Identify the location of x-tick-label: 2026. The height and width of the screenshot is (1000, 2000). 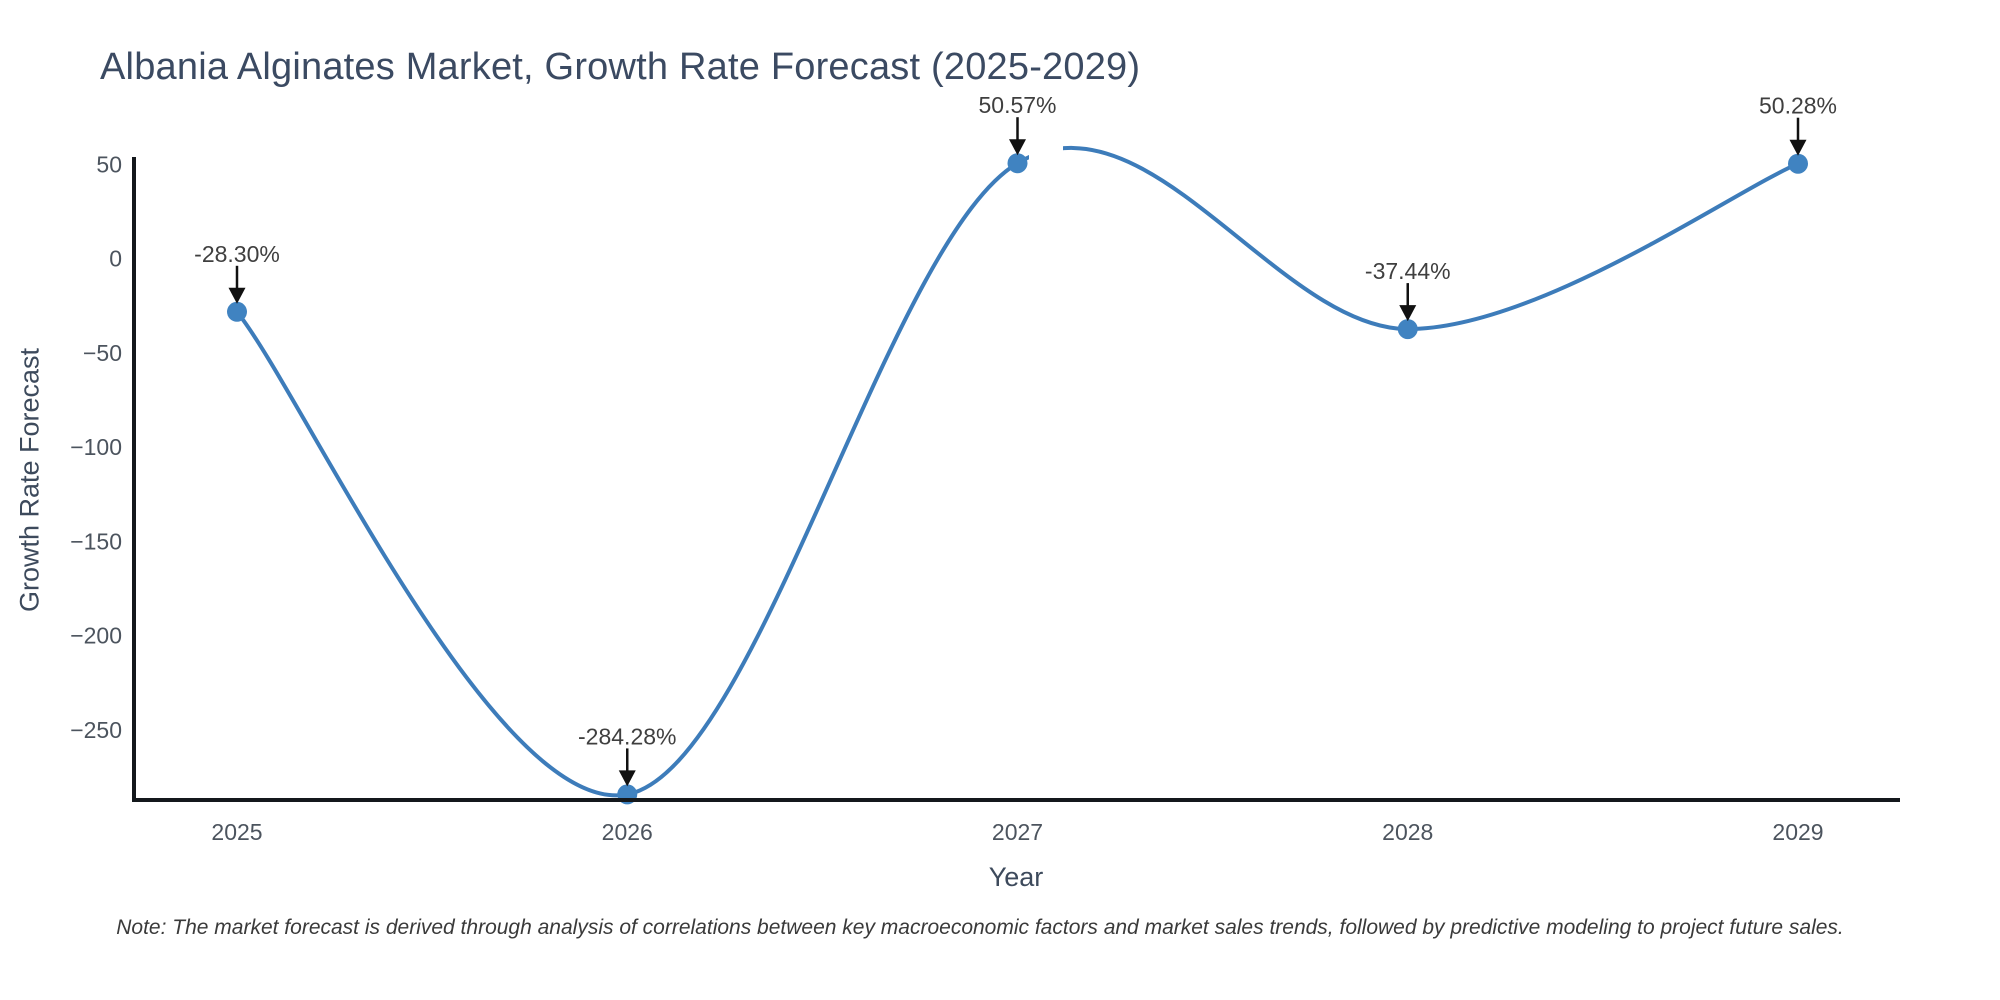
(627, 832).